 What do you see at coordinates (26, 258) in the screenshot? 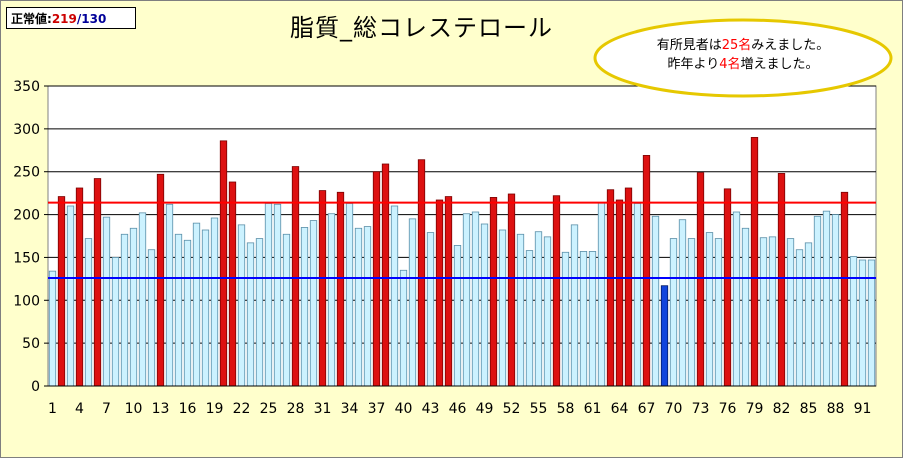
I see `y-tick-label: 150` at bounding box center [26, 258].